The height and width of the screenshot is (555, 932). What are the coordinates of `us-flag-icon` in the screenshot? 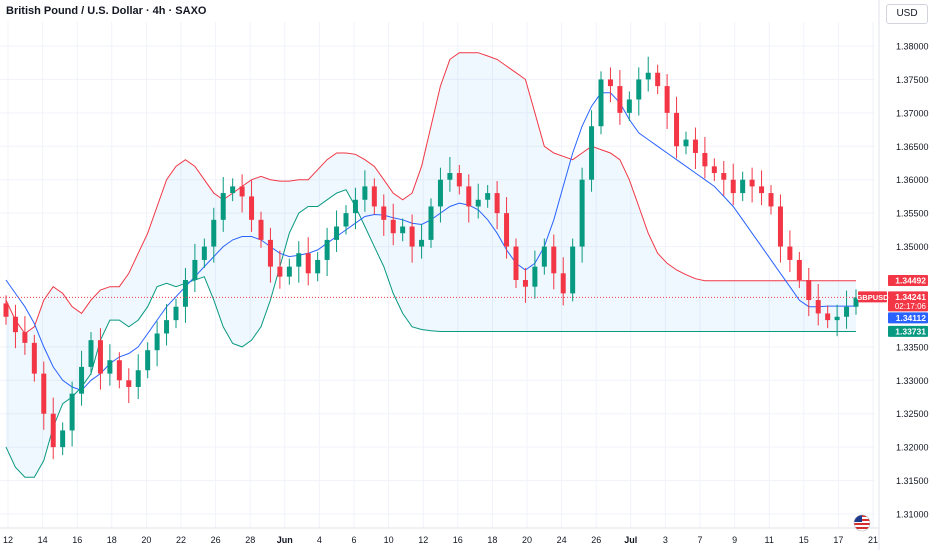 It's located at (862, 523).